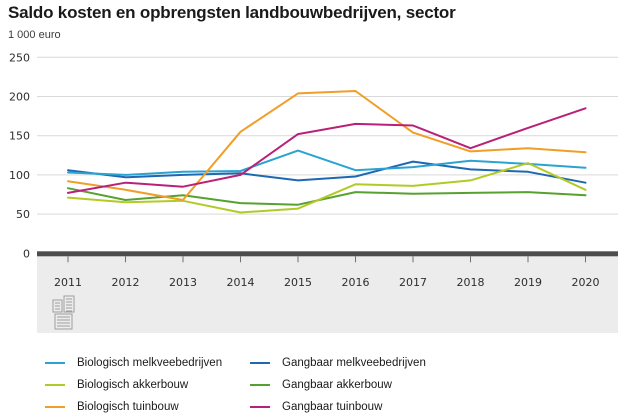 Image resolution: width=626 pixels, height=419 pixels. I want to click on x-tick-label-2015: 2015, so click(298, 282).